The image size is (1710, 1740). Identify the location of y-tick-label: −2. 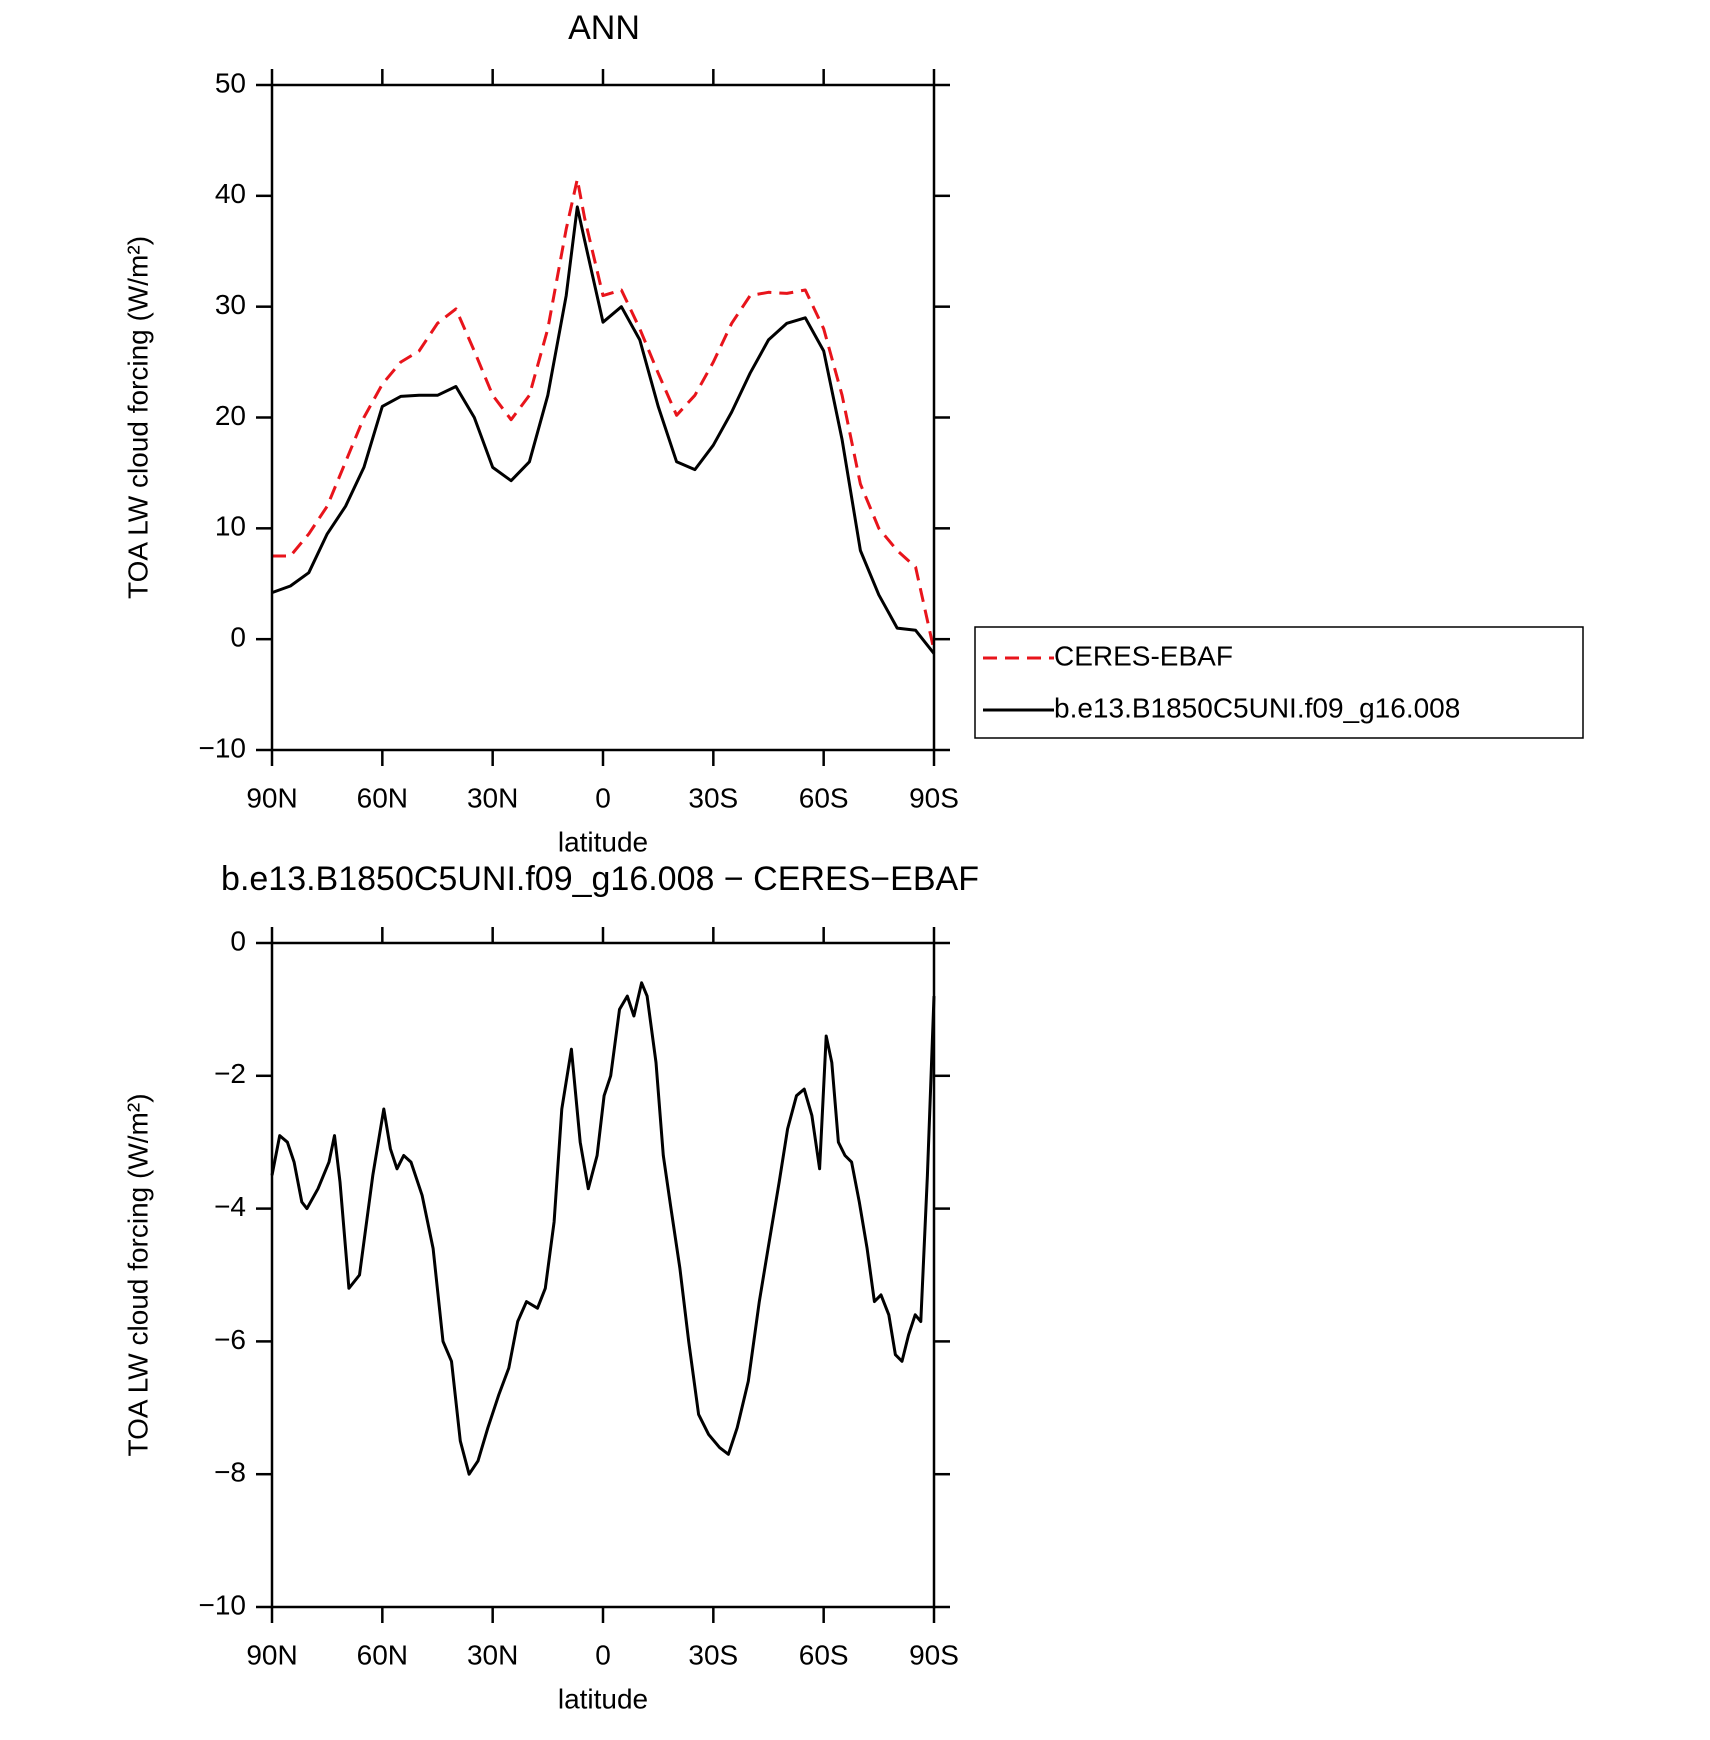
(230, 1073).